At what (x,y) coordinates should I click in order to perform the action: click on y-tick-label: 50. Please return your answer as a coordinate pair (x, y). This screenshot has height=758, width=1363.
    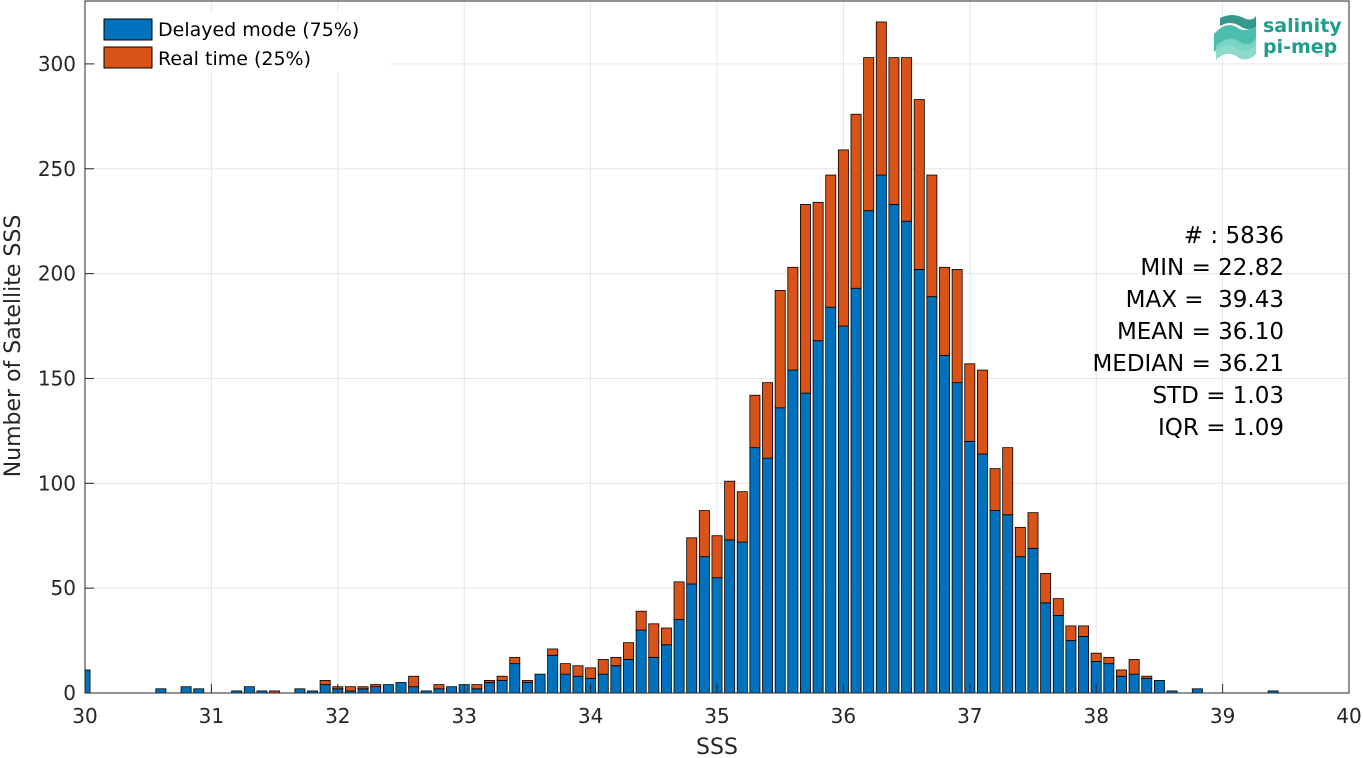
    Looking at the image, I should click on (63, 588).